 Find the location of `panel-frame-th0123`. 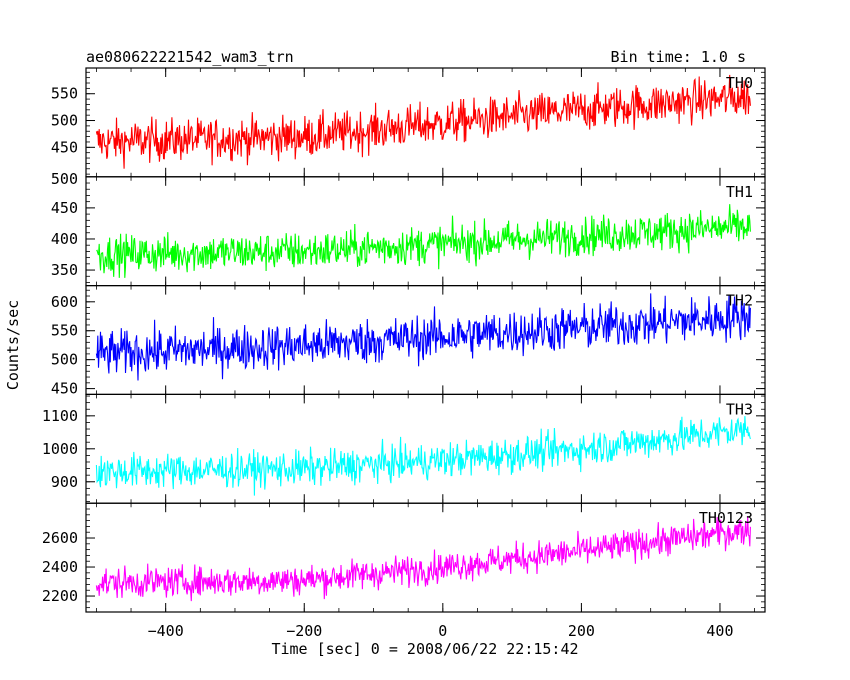

panel-frame-th0123 is located at coordinates (425, 557).